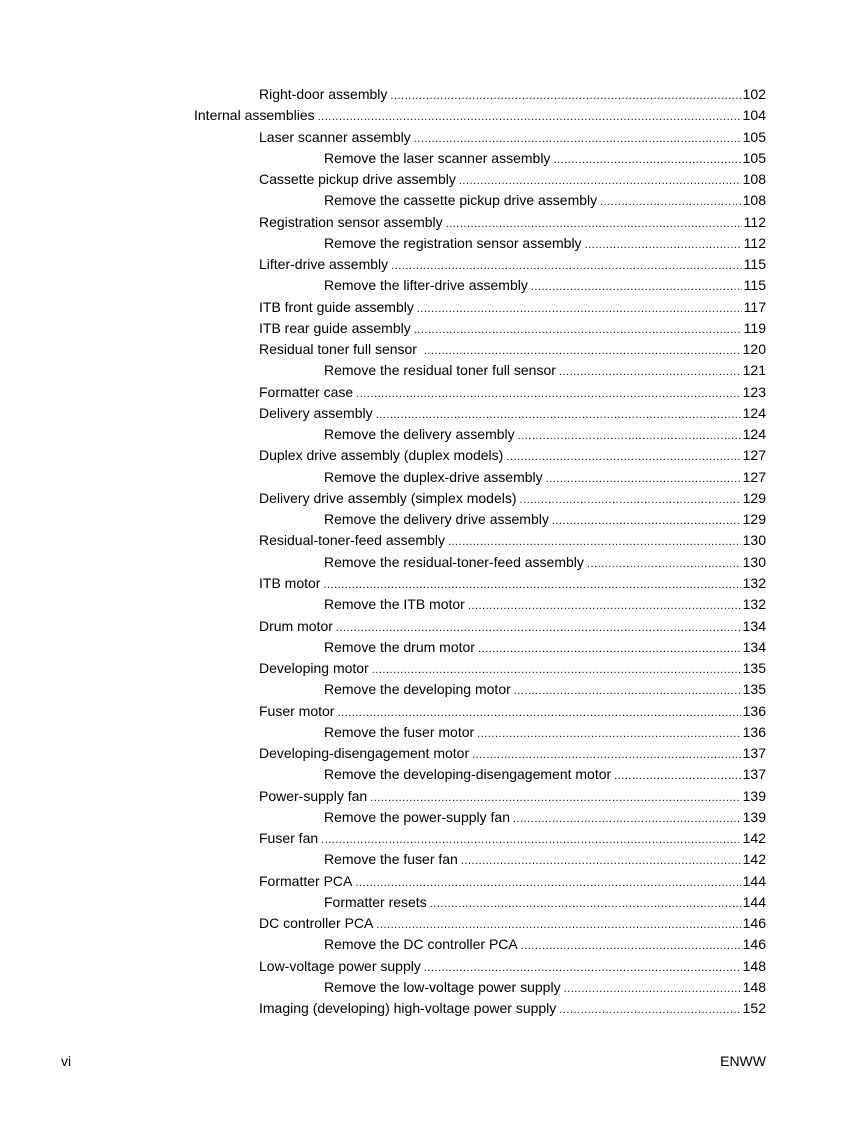 The image size is (843, 1122). I want to click on toc-entry: Internal assemblies 104, so click(480, 115).